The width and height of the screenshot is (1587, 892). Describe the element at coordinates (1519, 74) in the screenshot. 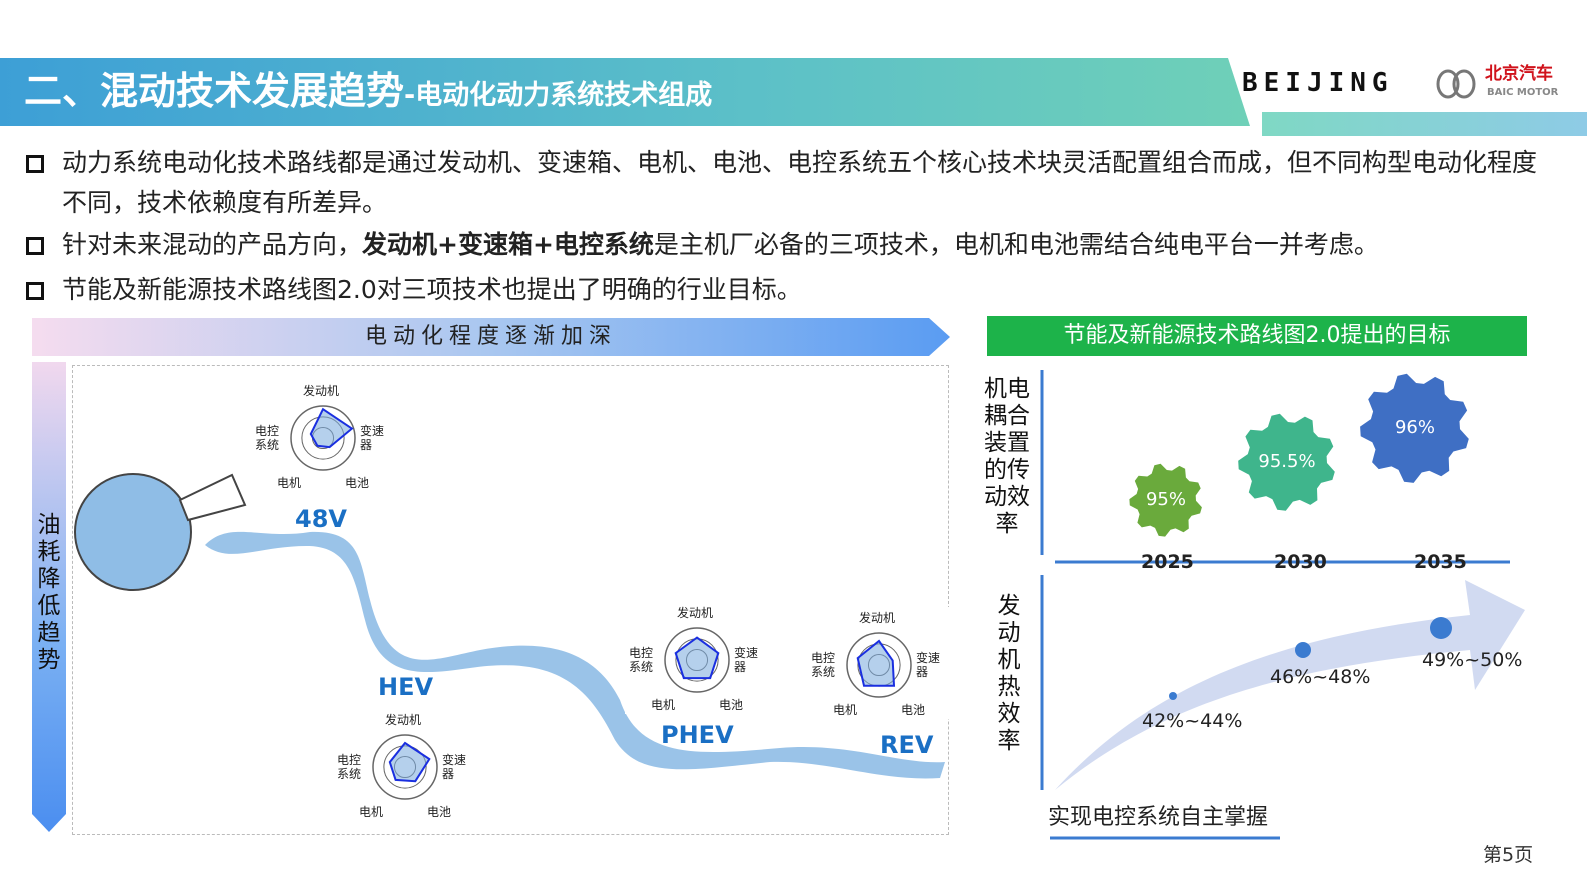

I see `baic-logo-cn: 北京汽车` at that location.